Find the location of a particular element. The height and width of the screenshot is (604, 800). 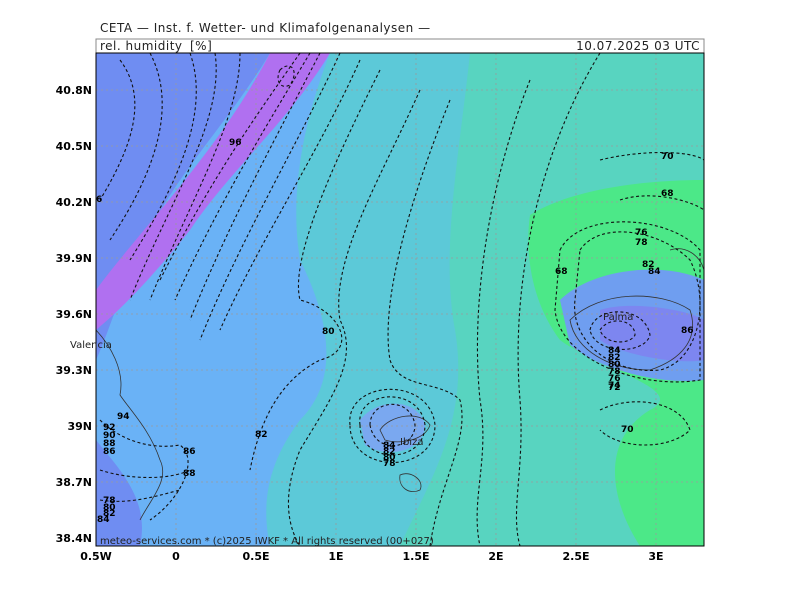

lat-label: 40.8N is located at coordinates (74, 90).